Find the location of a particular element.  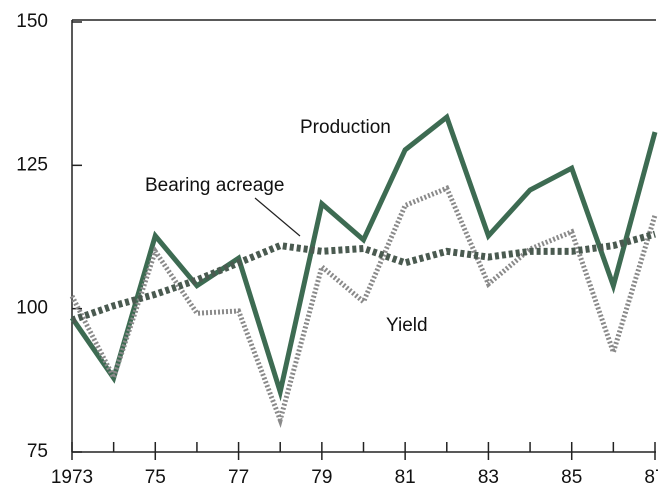

y-tick-label: 75 is located at coordinates (37, 451).